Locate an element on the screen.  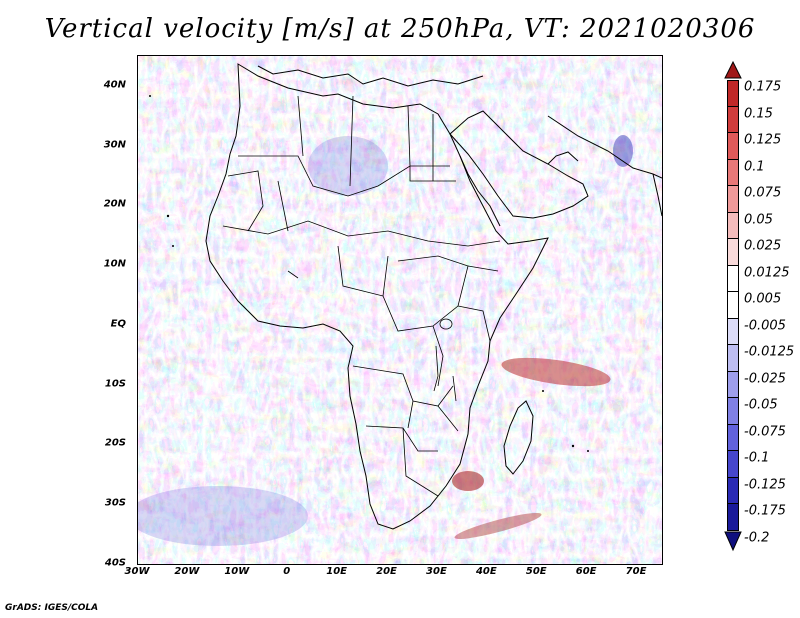
red-sea is located at coordinates (480, 191).